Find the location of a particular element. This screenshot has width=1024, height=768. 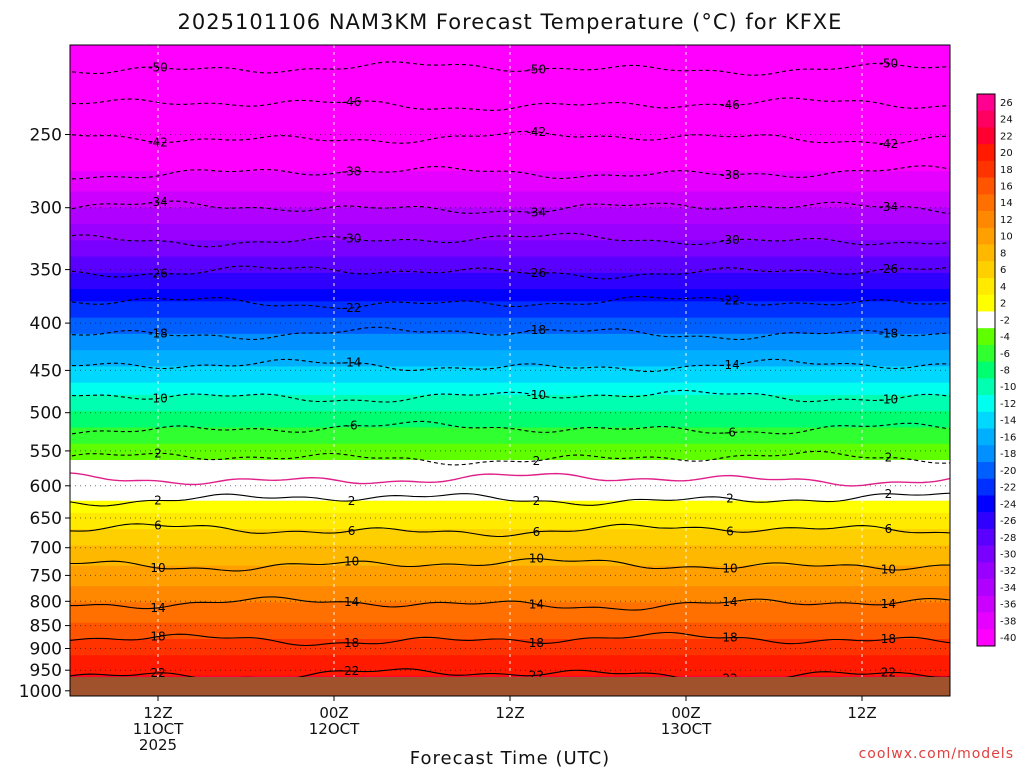

isotherm-label: -6 is located at coordinates (352, 426).